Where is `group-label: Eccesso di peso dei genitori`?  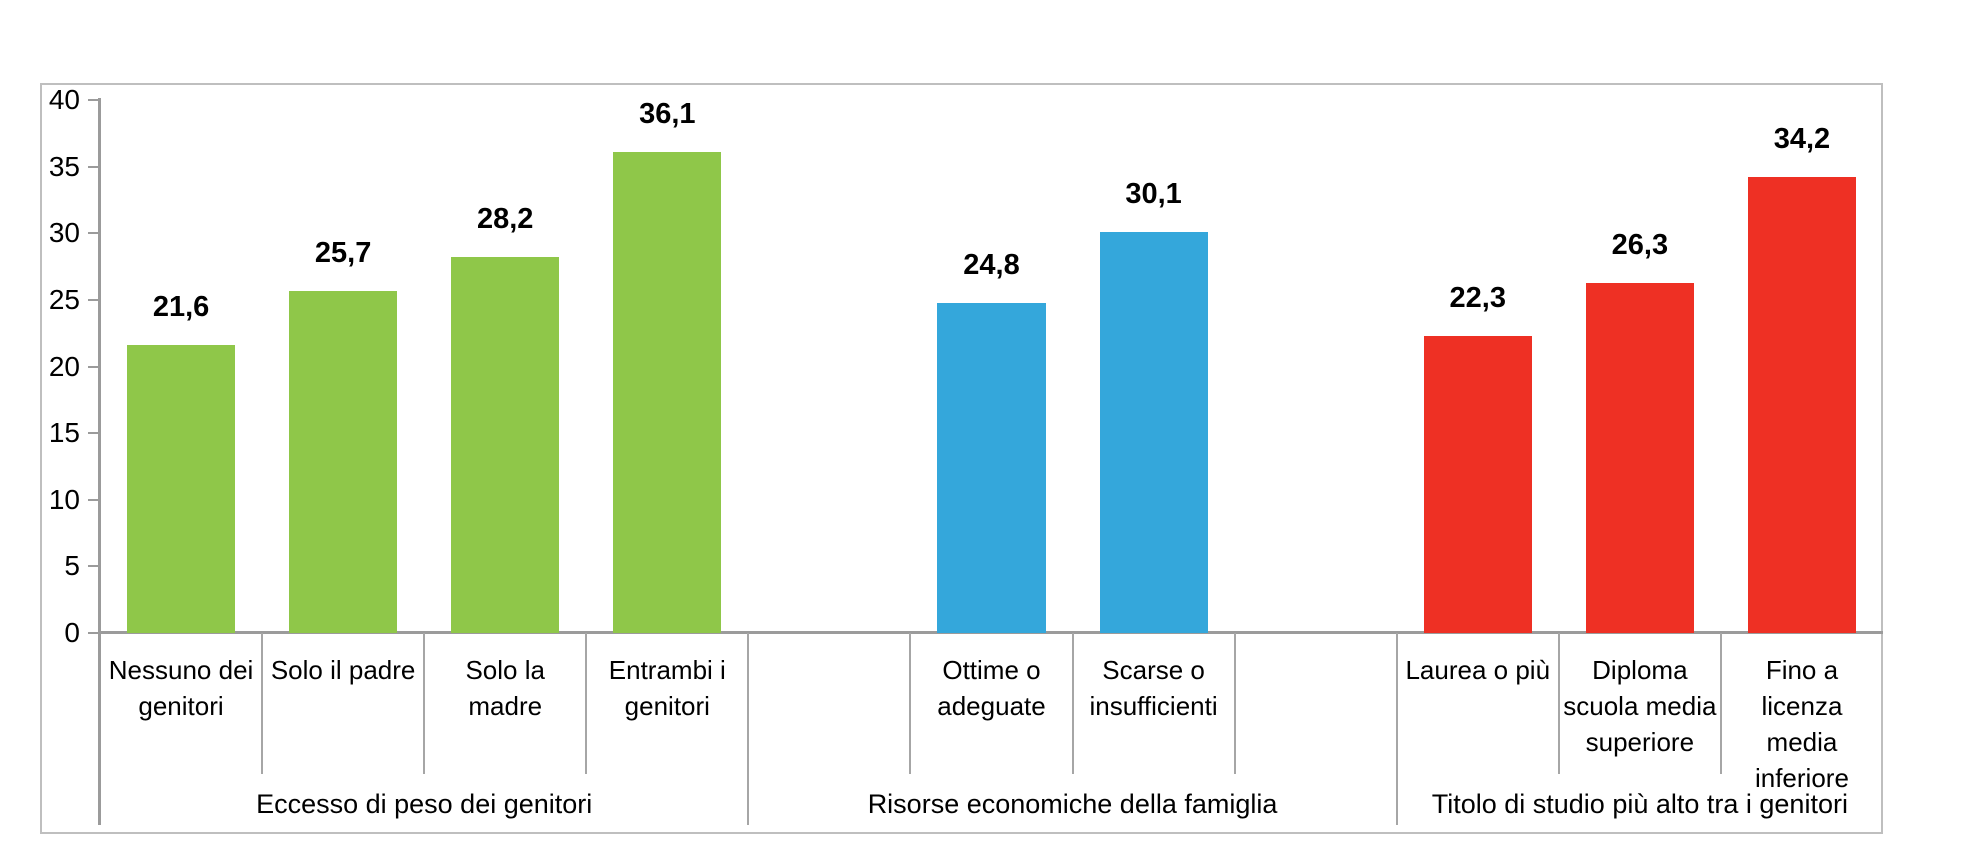 group-label: Eccesso di peso dei genitori is located at coordinates (424, 804).